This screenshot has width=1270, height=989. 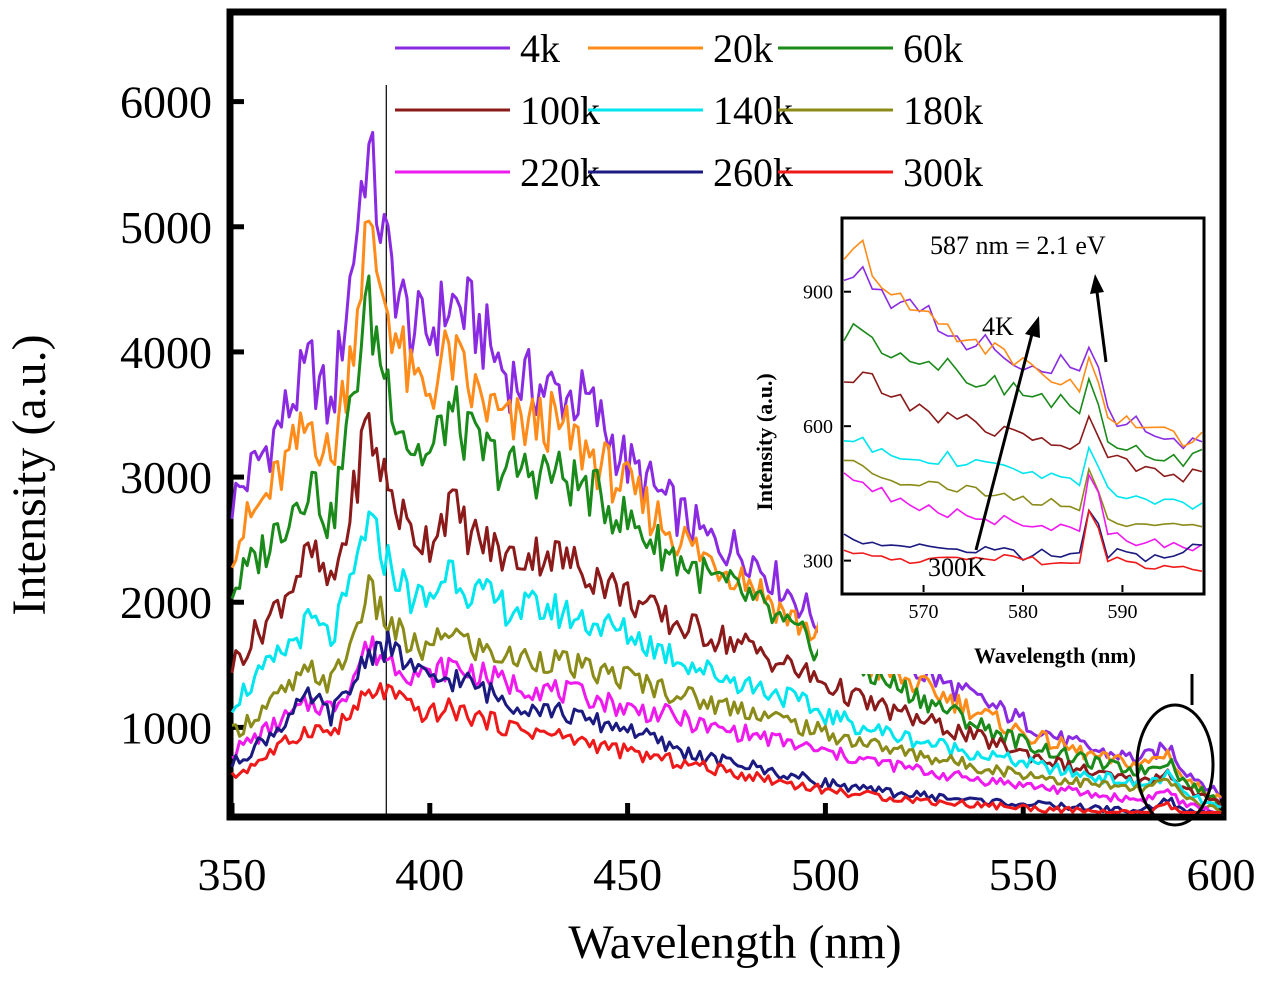 What do you see at coordinates (166, 477) in the screenshot?
I see `y-tick-label-3000: 3000` at bounding box center [166, 477].